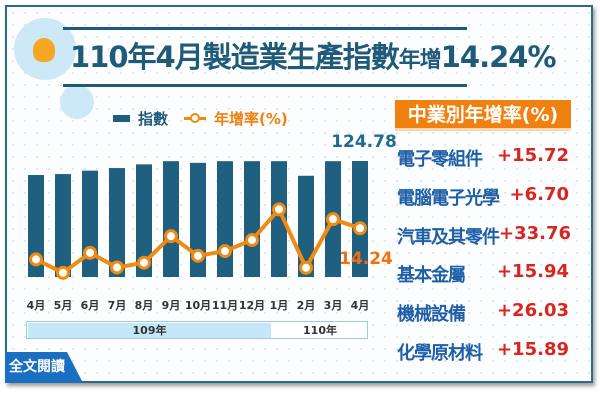 Image resolution: width=600 pixels, height=400 pixels. Describe the element at coordinates (532, 349) in the screenshot. I see `industry-growth: +15.89` at that location.